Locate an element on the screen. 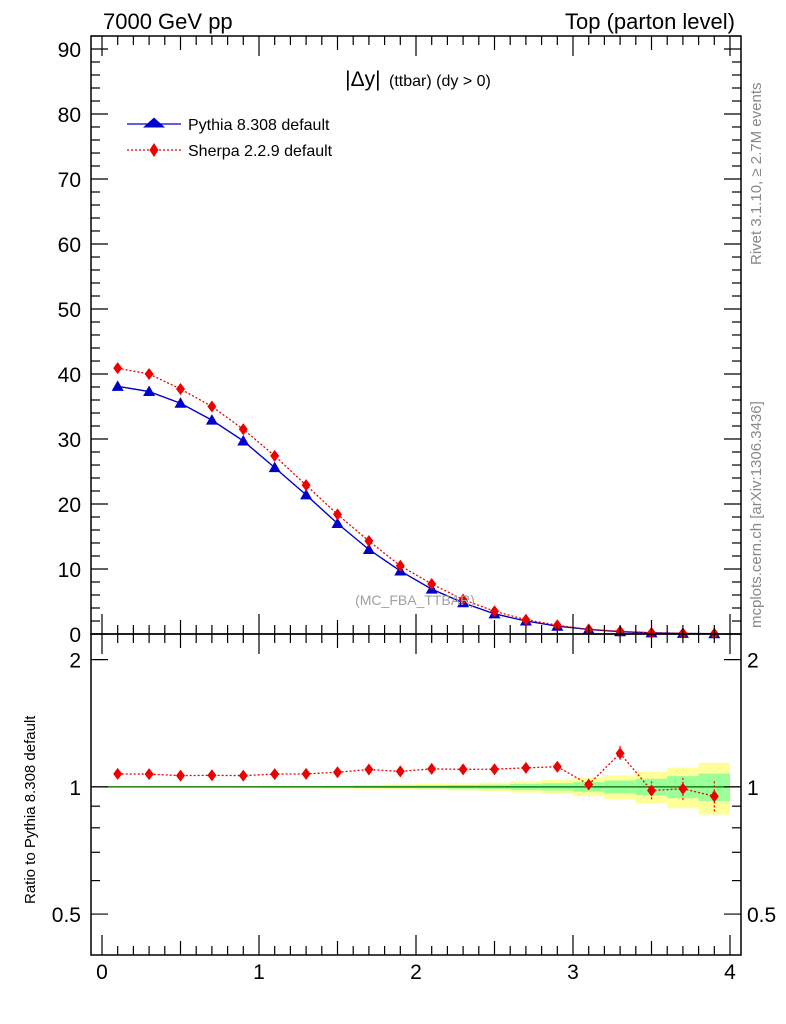  main-ytick-label: 0 is located at coordinates (75, 635).